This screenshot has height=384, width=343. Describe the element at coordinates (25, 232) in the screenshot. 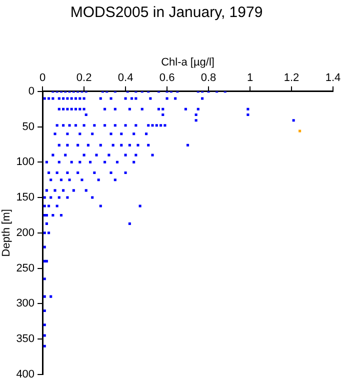

I see `y-tick-label: 200` at that location.